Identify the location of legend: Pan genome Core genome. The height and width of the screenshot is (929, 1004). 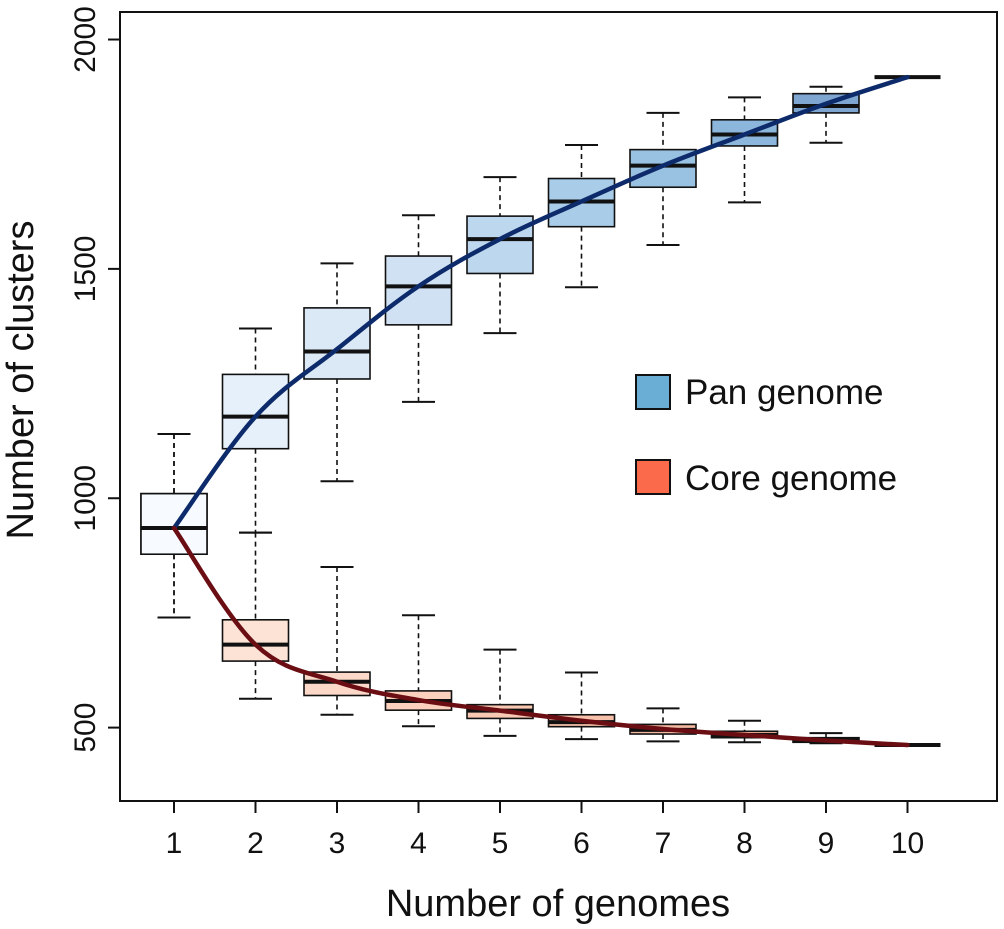
(766, 435).